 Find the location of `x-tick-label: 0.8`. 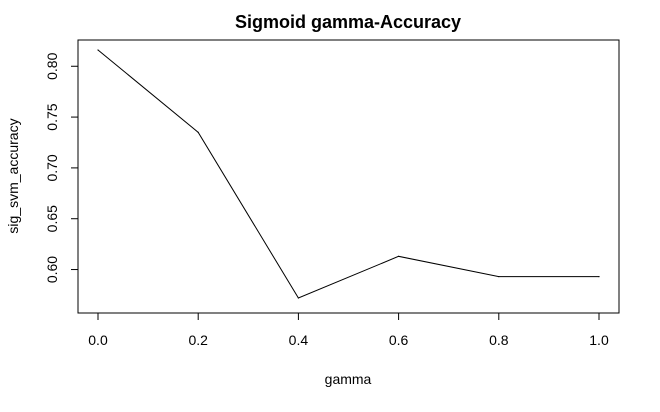

x-tick-label: 0.8 is located at coordinates (499, 340).